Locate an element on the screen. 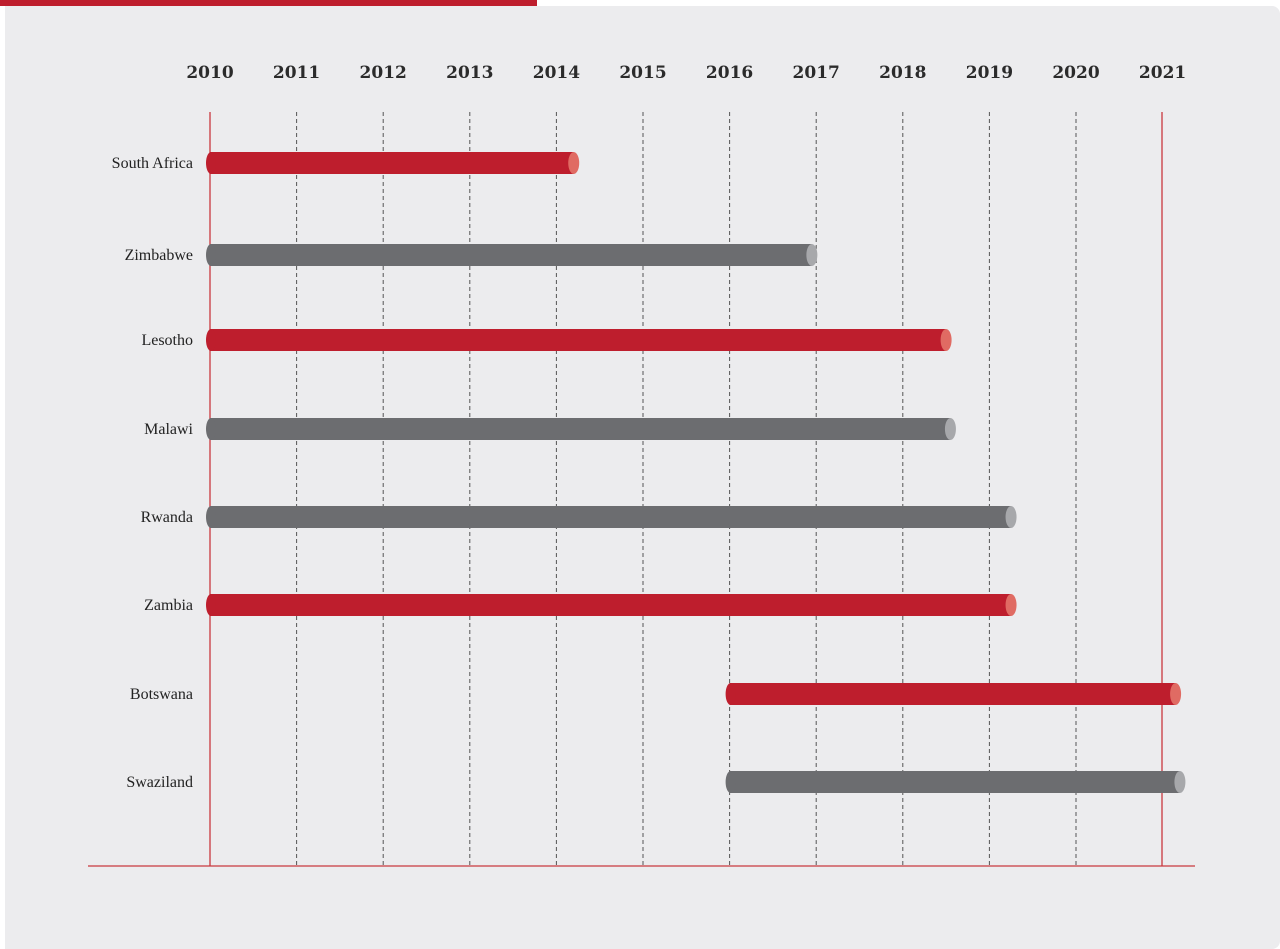 The height and width of the screenshot is (949, 1280). bar-zimbabwe is located at coordinates (511, 255).